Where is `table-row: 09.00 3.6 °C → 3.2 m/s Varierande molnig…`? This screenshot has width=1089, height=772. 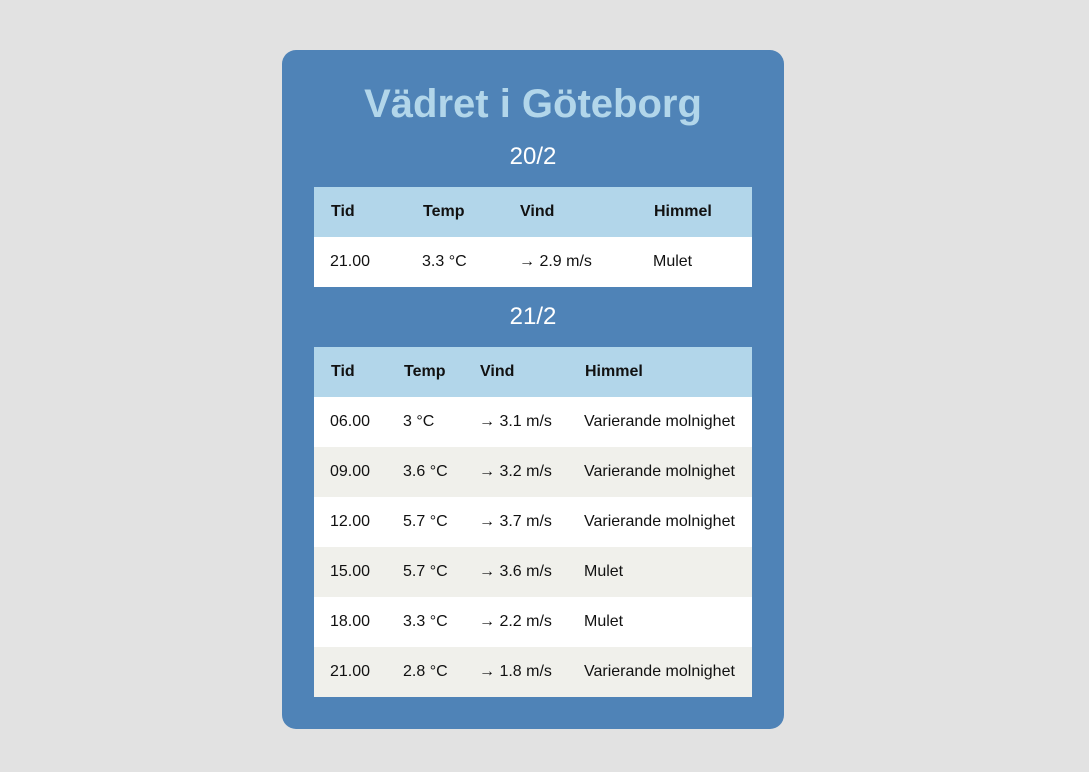
table-row: 09.00 3.6 °C → 3.2 m/s Varierande molnig… is located at coordinates (533, 472).